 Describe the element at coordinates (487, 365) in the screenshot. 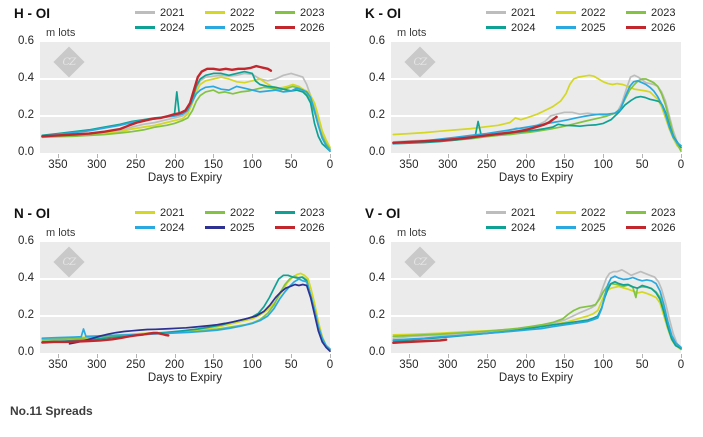

I see `x-tick-label: 250` at that location.